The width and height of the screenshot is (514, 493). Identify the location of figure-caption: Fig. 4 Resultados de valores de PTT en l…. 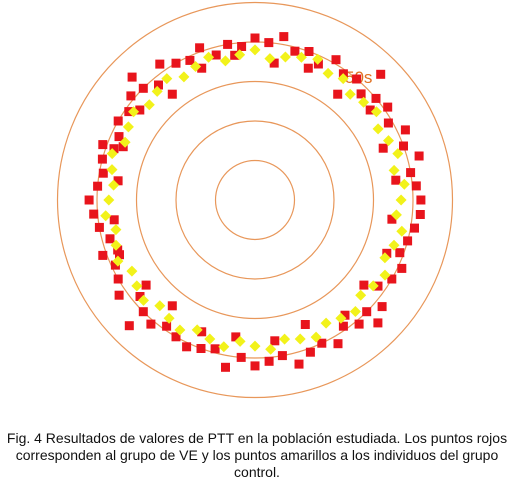
(257, 455).